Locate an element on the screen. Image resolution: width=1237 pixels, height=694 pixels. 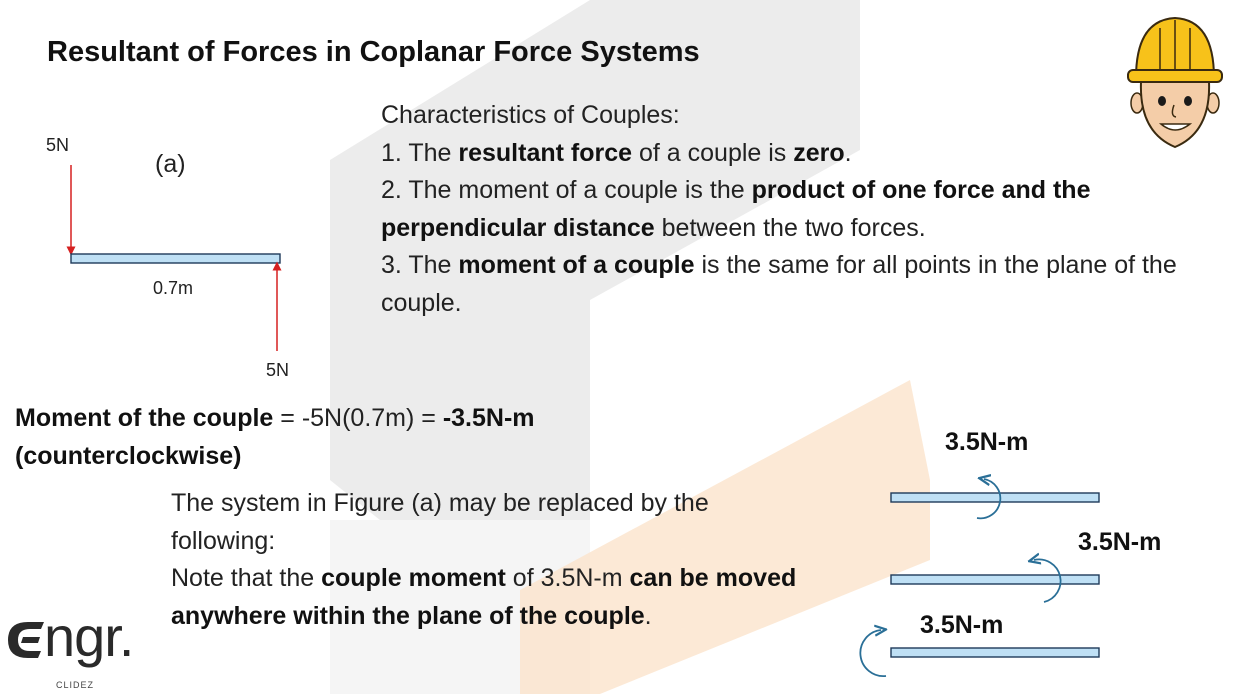
figure-label-a: (a) is located at coordinates (170, 164).